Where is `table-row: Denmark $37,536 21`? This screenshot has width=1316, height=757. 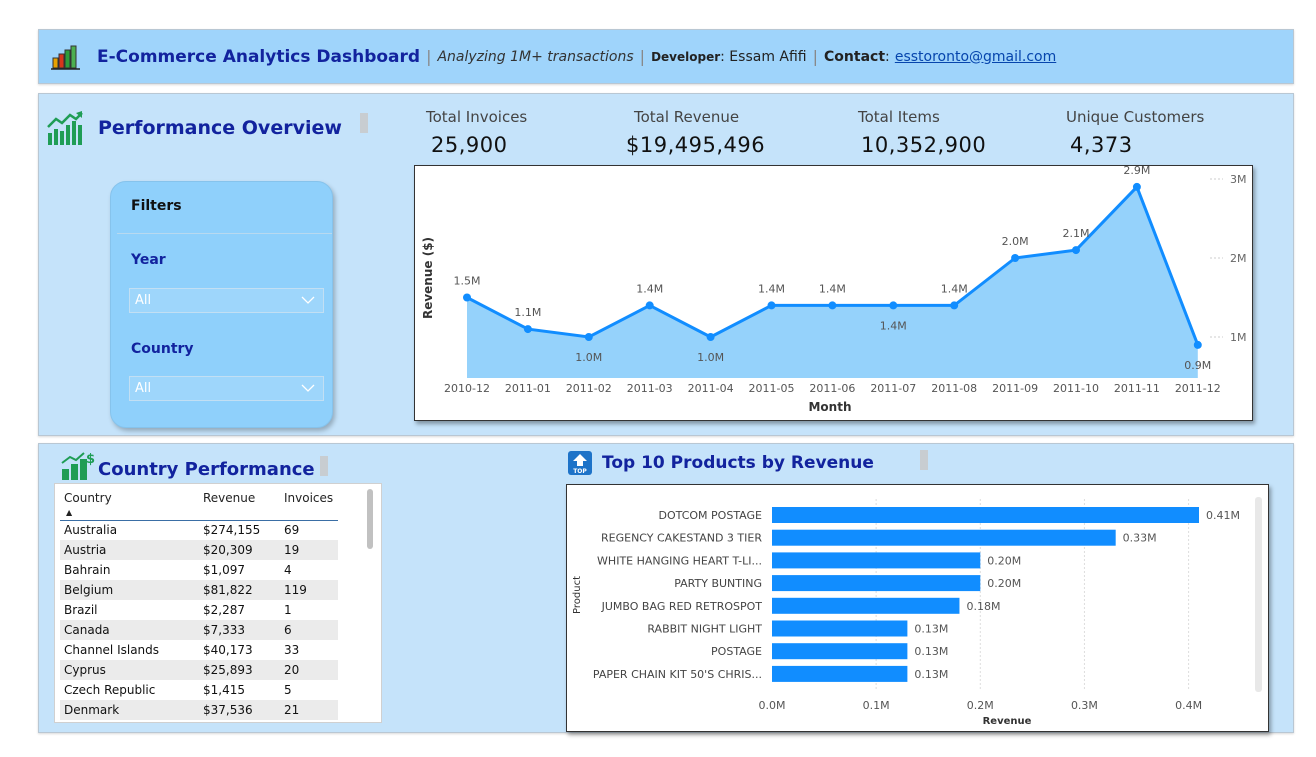 table-row: Denmark $37,536 21 is located at coordinates (199, 710).